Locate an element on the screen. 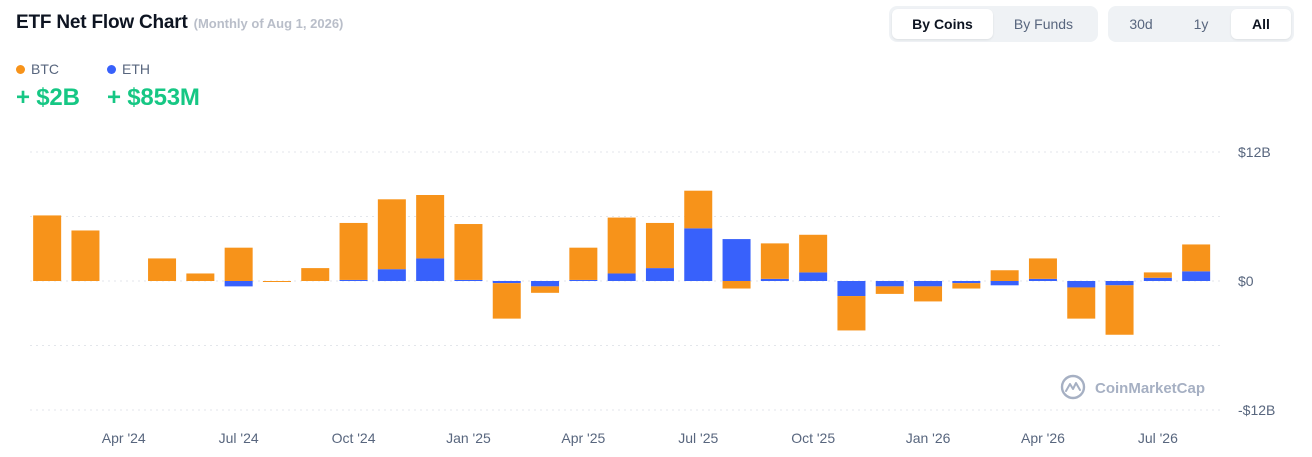  x-tick-label: Oct '24 is located at coordinates (354, 438).